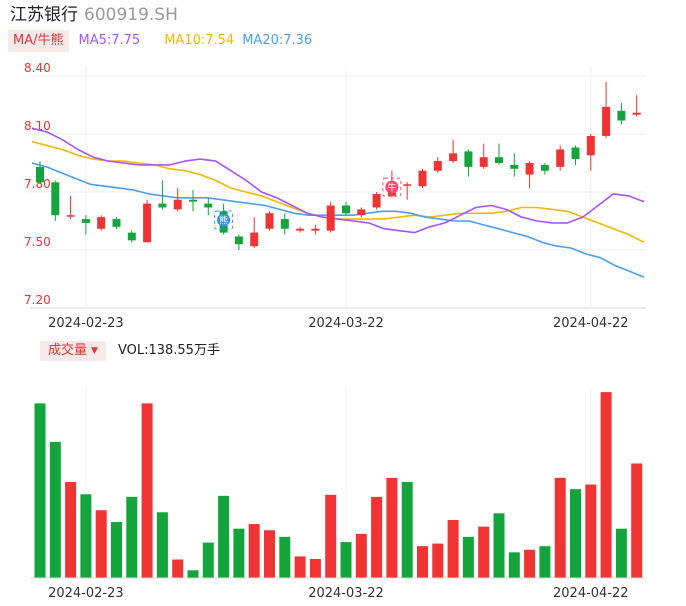 Image resolution: width=686 pixels, height=606 pixels. I want to click on ma-selector-button: MA/牛熊, so click(38, 41).